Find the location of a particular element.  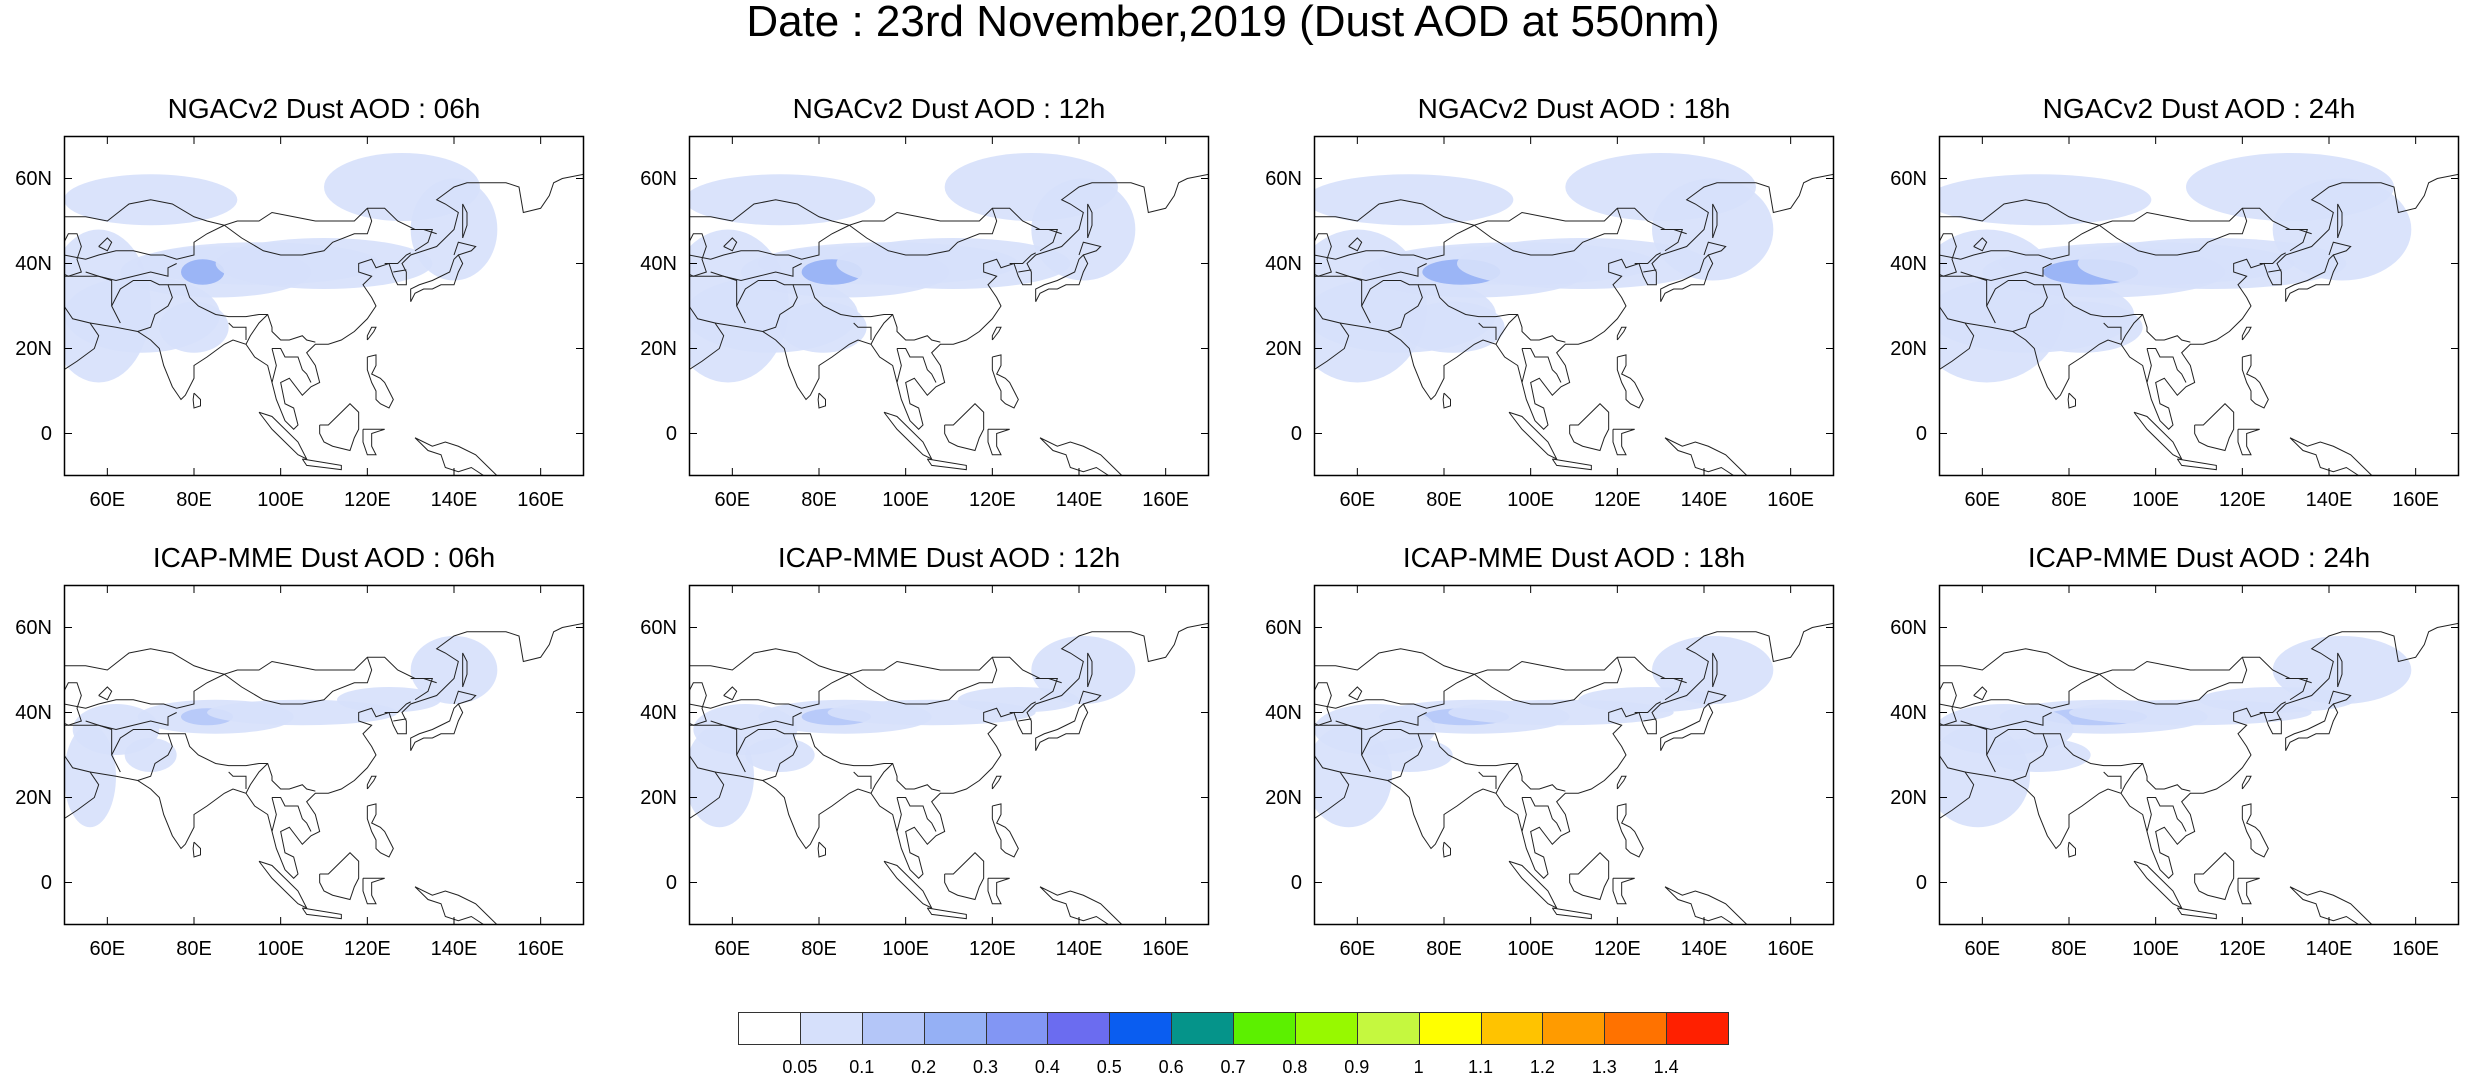

colorbar-label: 0.6 is located at coordinates (1171, 1067).